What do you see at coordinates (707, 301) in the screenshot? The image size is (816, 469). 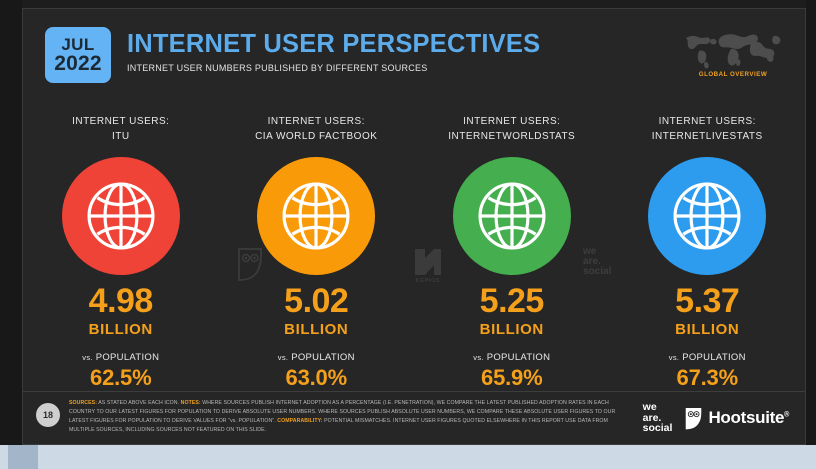 I see `metric-value: 5.37` at bounding box center [707, 301].